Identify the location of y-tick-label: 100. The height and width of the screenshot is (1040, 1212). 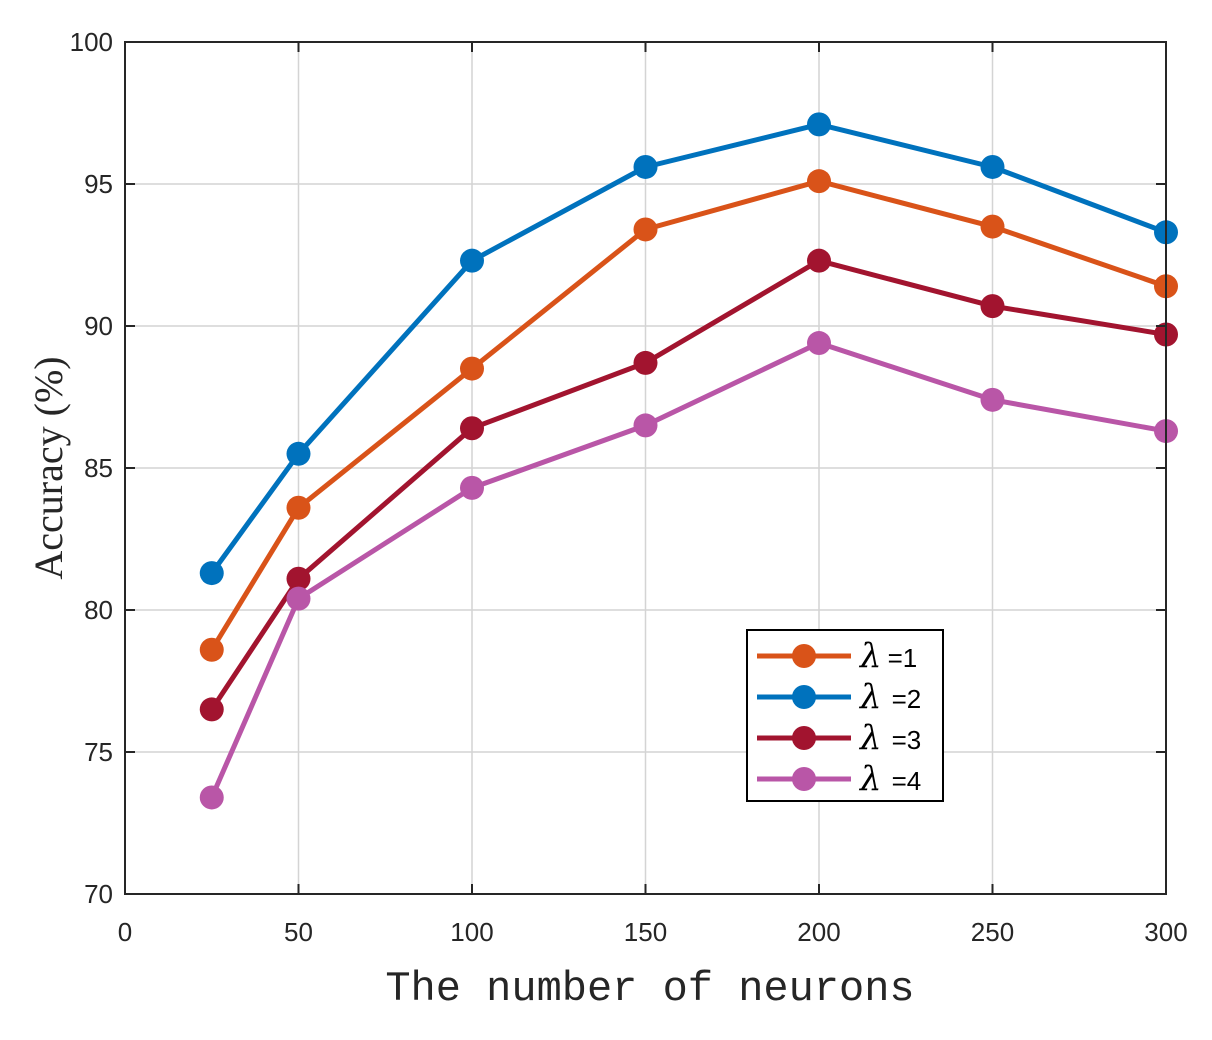
(91, 42).